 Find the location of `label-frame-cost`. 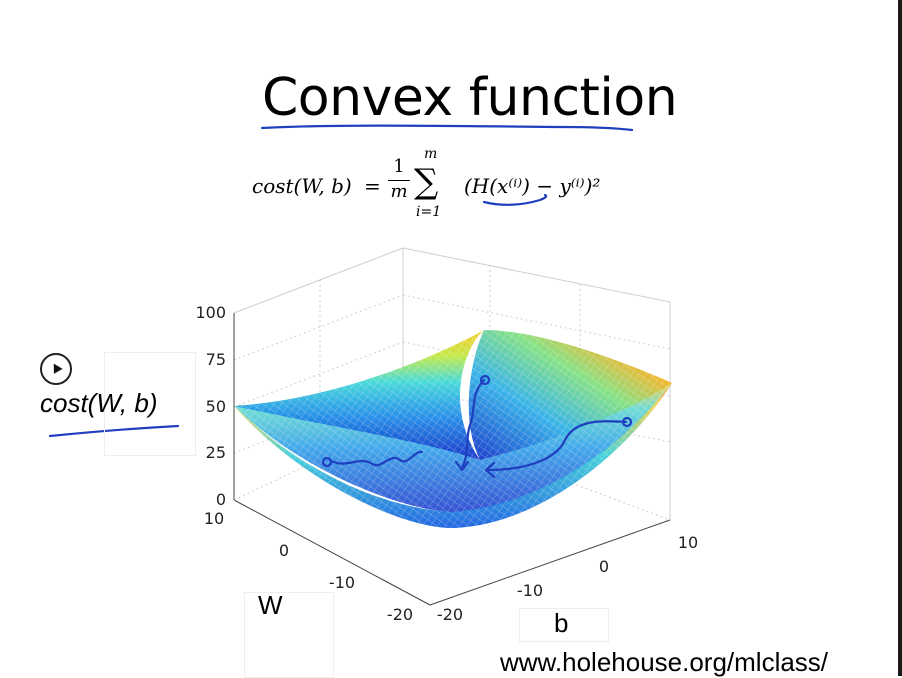

label-frame-cost is located at coordinates (150, 404).